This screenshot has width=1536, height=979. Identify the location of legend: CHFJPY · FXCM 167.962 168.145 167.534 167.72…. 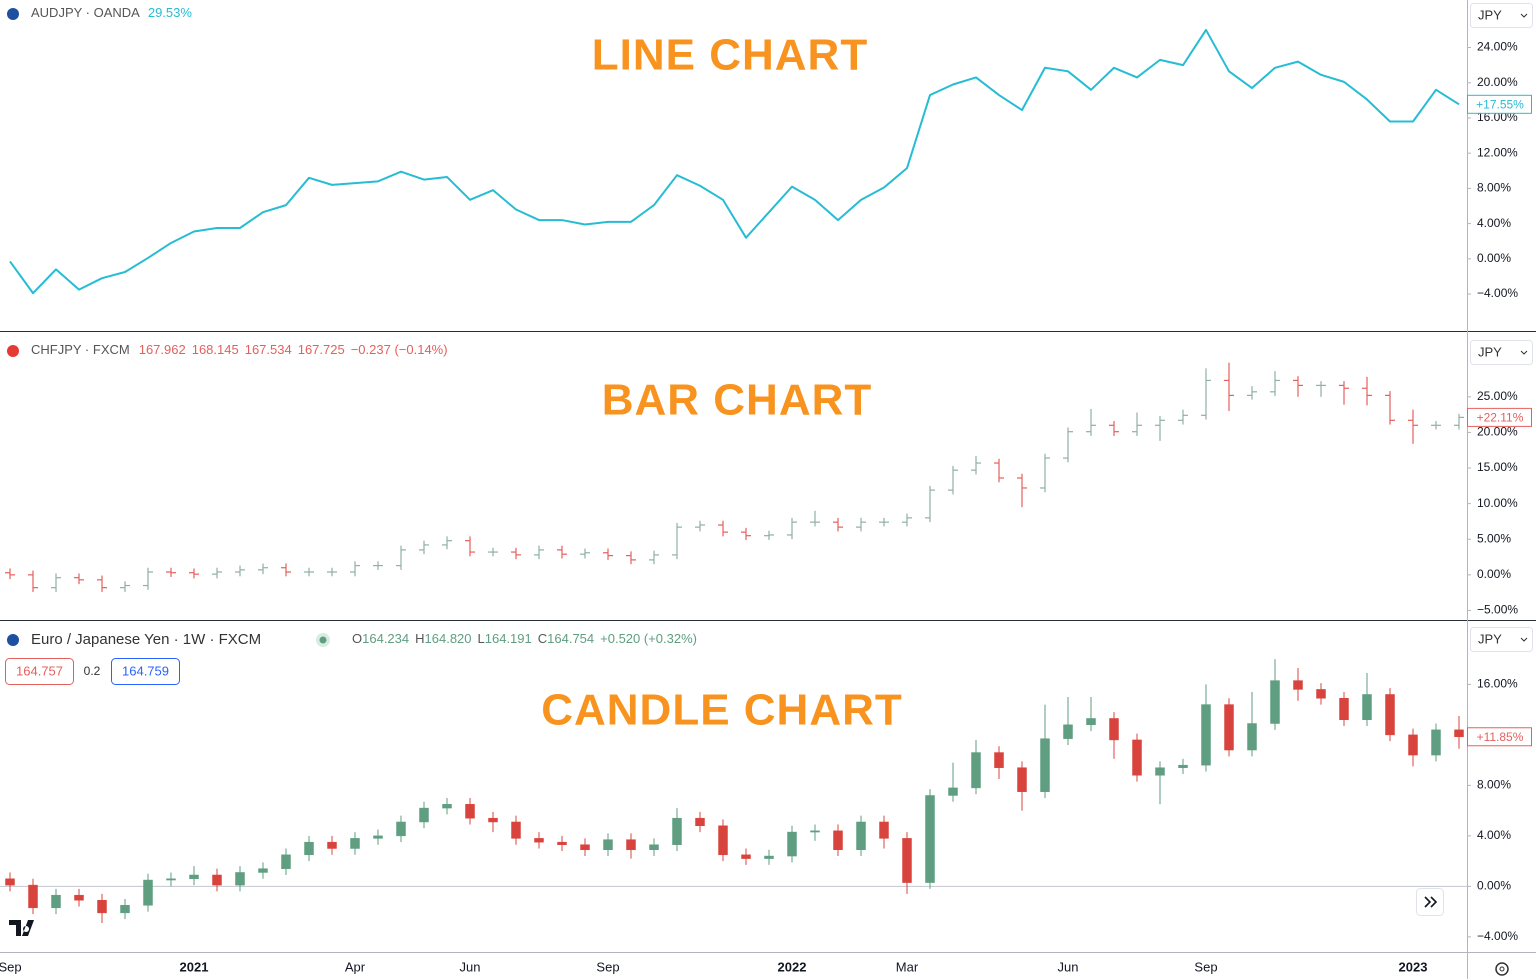
(239, 349).